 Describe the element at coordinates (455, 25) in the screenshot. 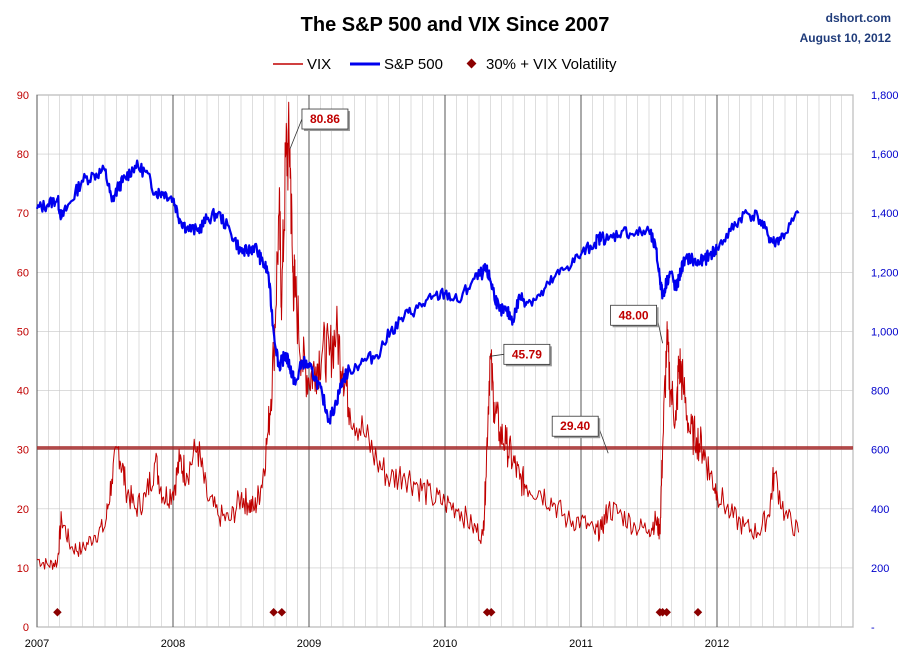

I see `chart-title: The S&P 500 and VIX Since 2007` at that location.